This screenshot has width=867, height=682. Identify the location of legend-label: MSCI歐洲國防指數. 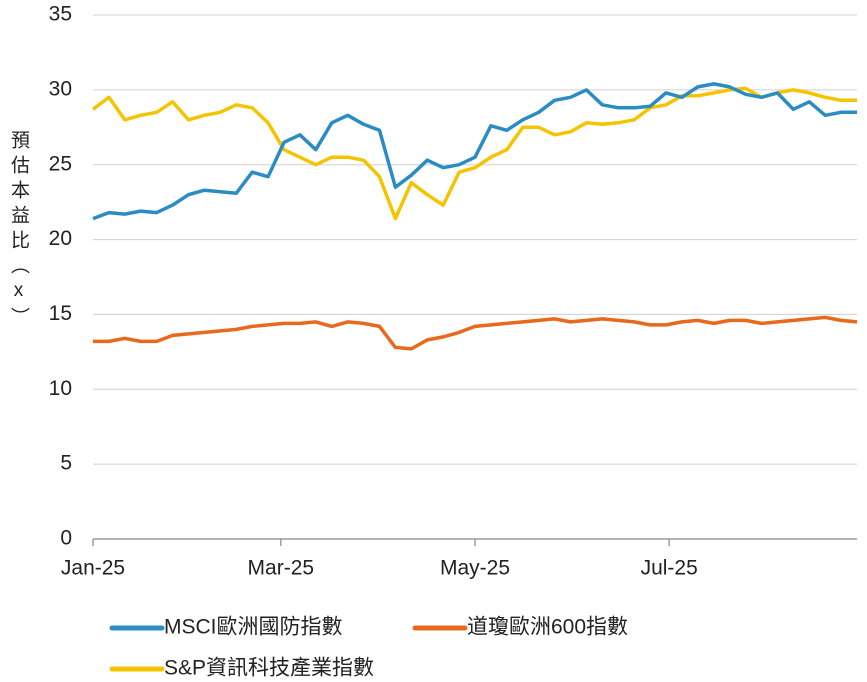
(253, 627).